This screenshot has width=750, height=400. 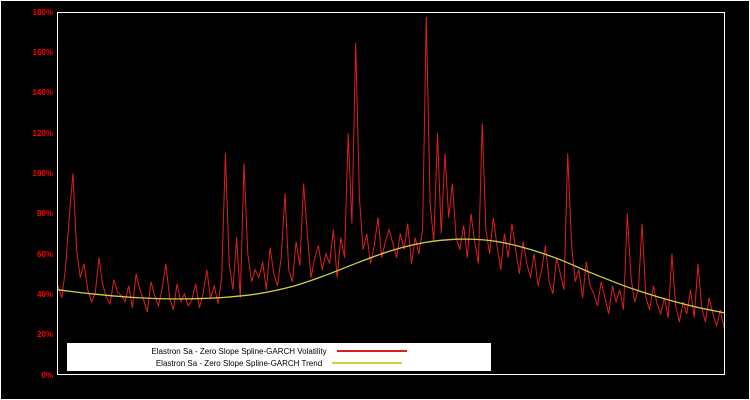 I want to click on y-axis-tick-label: 80%, so click(x=44, y=214).